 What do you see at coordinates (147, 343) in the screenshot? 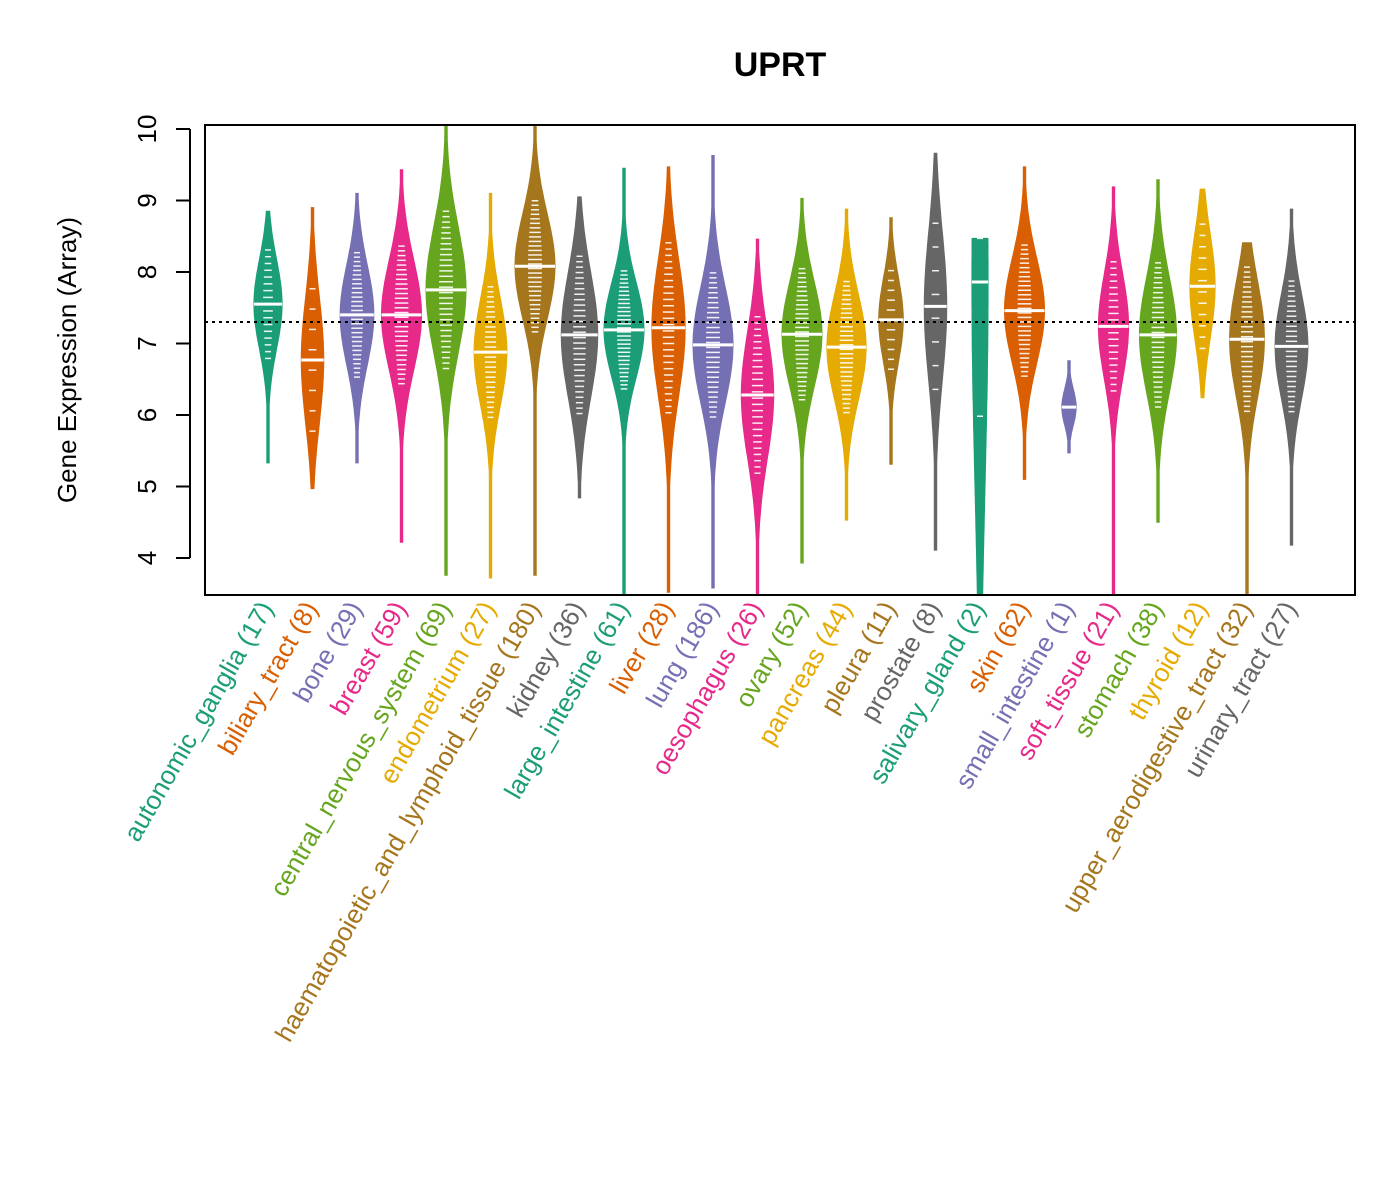
I see `y-tick-label: 7` at bounding box center [147, 343].